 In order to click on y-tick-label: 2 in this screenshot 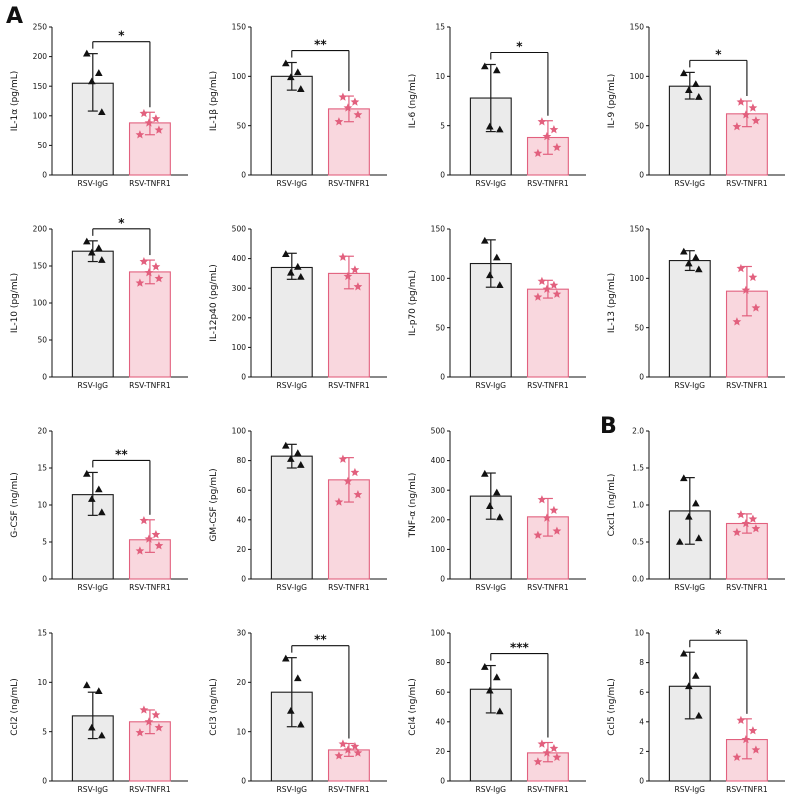, I will do `click(641, 751)`.